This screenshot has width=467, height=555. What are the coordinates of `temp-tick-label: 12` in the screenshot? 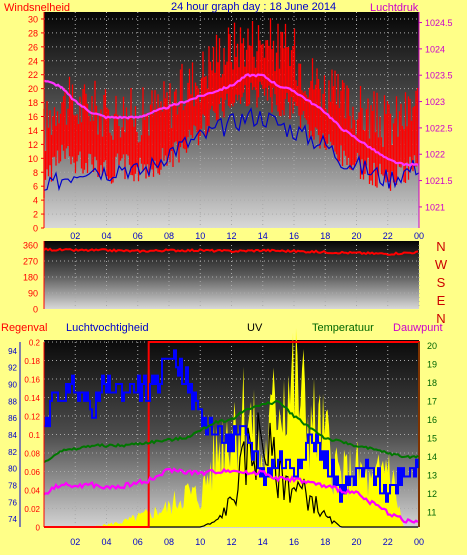 It's located at (432, 494).